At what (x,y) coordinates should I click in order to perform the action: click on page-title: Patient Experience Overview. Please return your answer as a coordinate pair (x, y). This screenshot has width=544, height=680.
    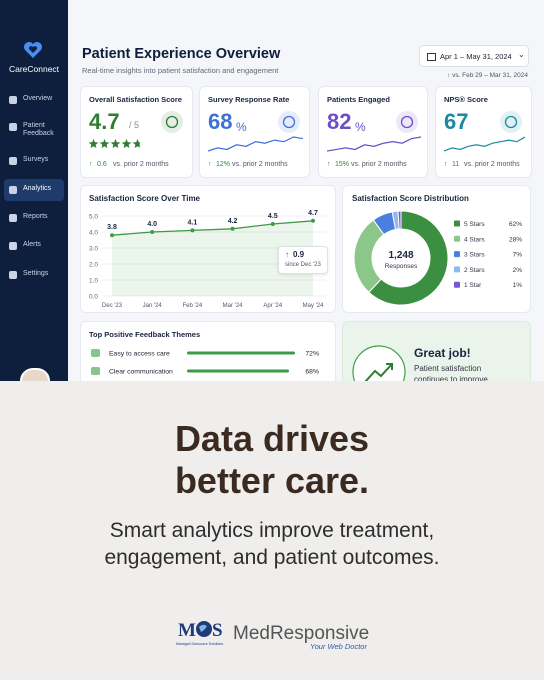
    Looking at the image, I should click on (181, 54).